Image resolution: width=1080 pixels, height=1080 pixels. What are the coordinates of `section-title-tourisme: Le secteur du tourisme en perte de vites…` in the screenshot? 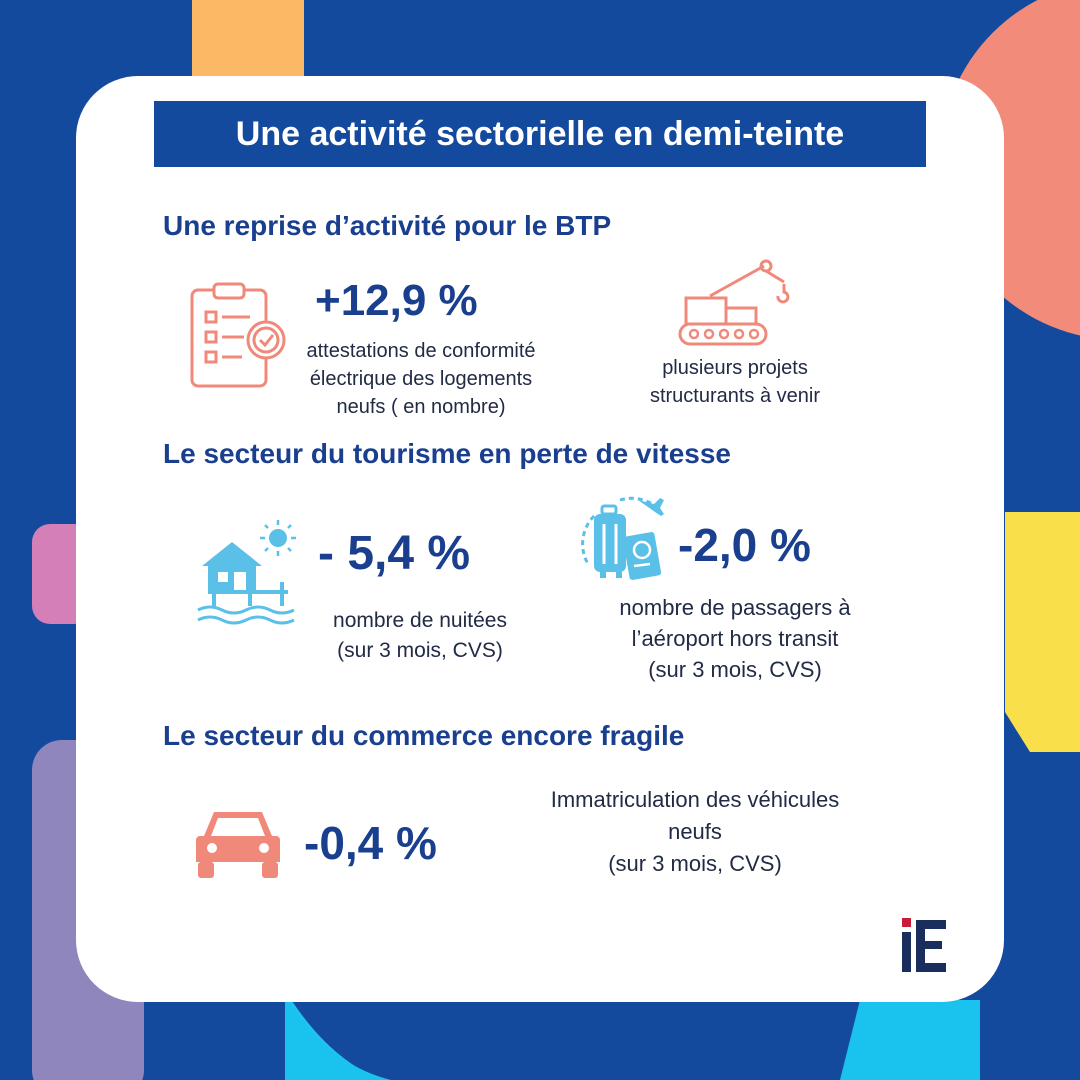 It's located at (447, 453).